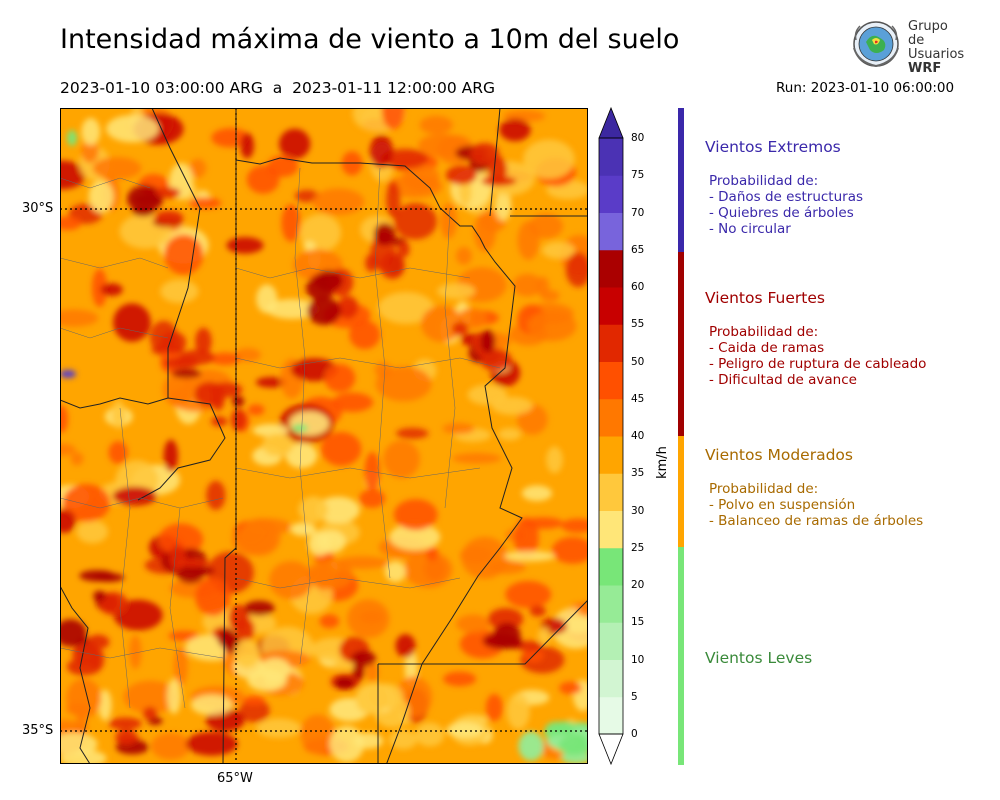 This screenshot has height=800, width=1000. What do you see at coordinates (764, 332) in the screenshot?
I see `description-line: Probabilidad de:` at bounding box center [764, 332].